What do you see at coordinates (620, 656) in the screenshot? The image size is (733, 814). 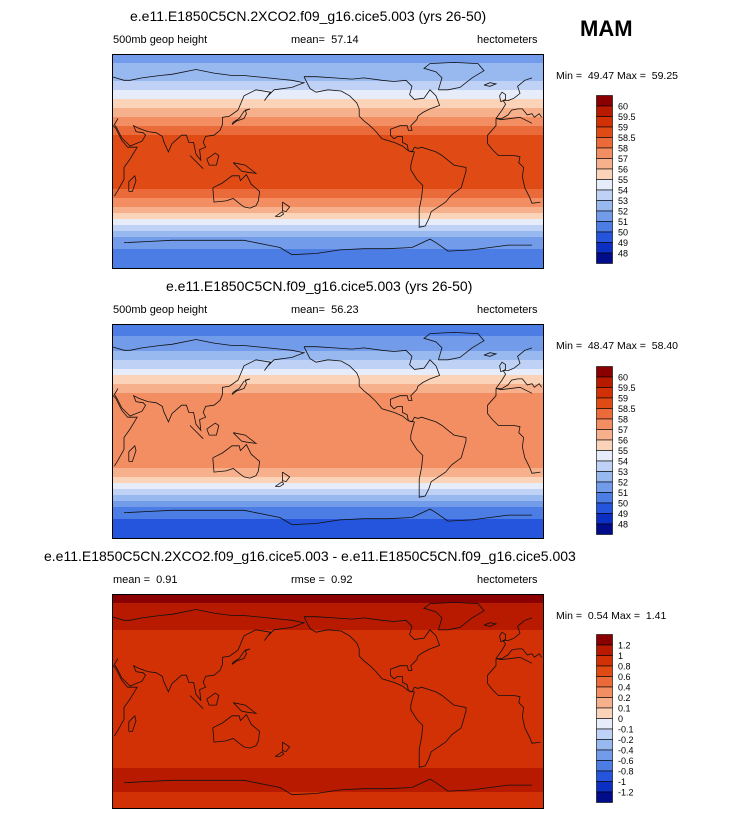 I see `colorbar-tick-label: 1` at bounding box center [620, 656].